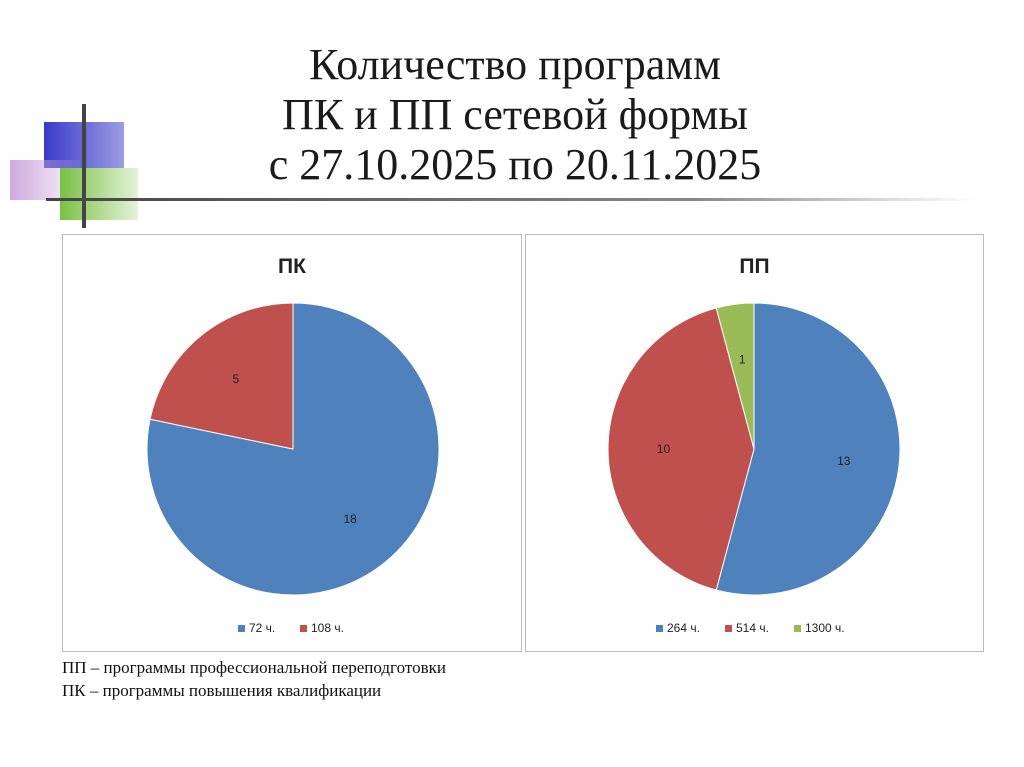  Describe the element at coordinates (293, 468) in the screenshot. I see `chart-pk-svg: 18 5 72 ч. 108 ч.` at that location.